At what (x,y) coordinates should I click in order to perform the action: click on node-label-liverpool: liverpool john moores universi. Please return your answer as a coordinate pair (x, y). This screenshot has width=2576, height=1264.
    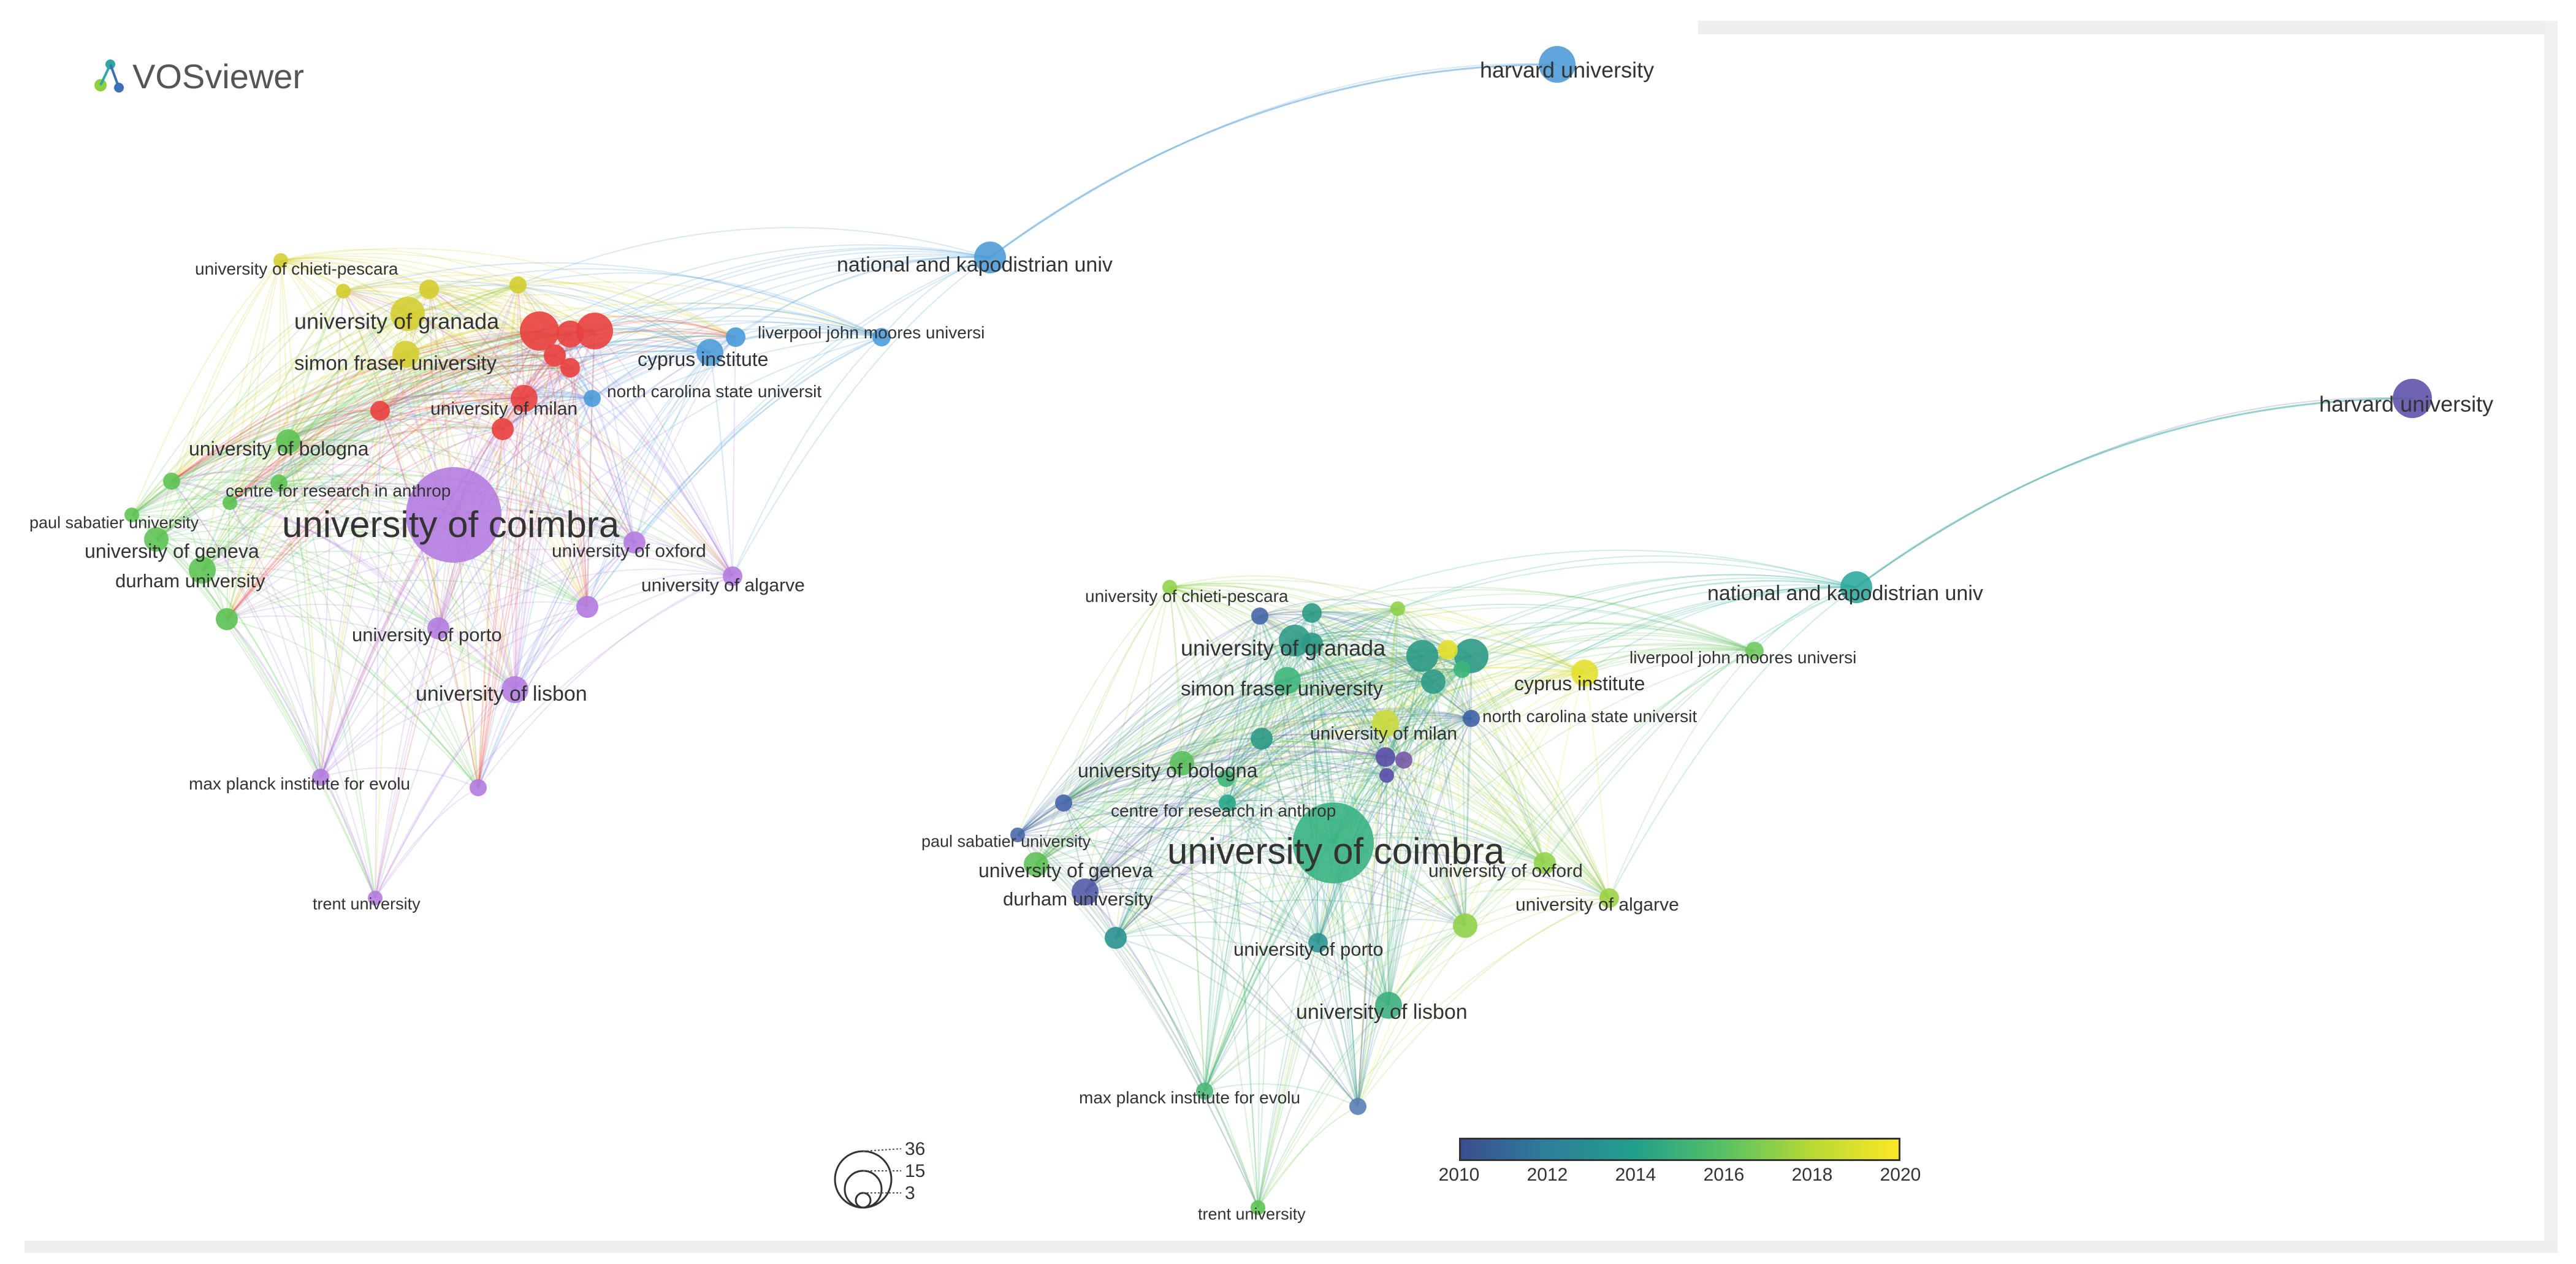
    Looking at the image, I should click on (871, 333).